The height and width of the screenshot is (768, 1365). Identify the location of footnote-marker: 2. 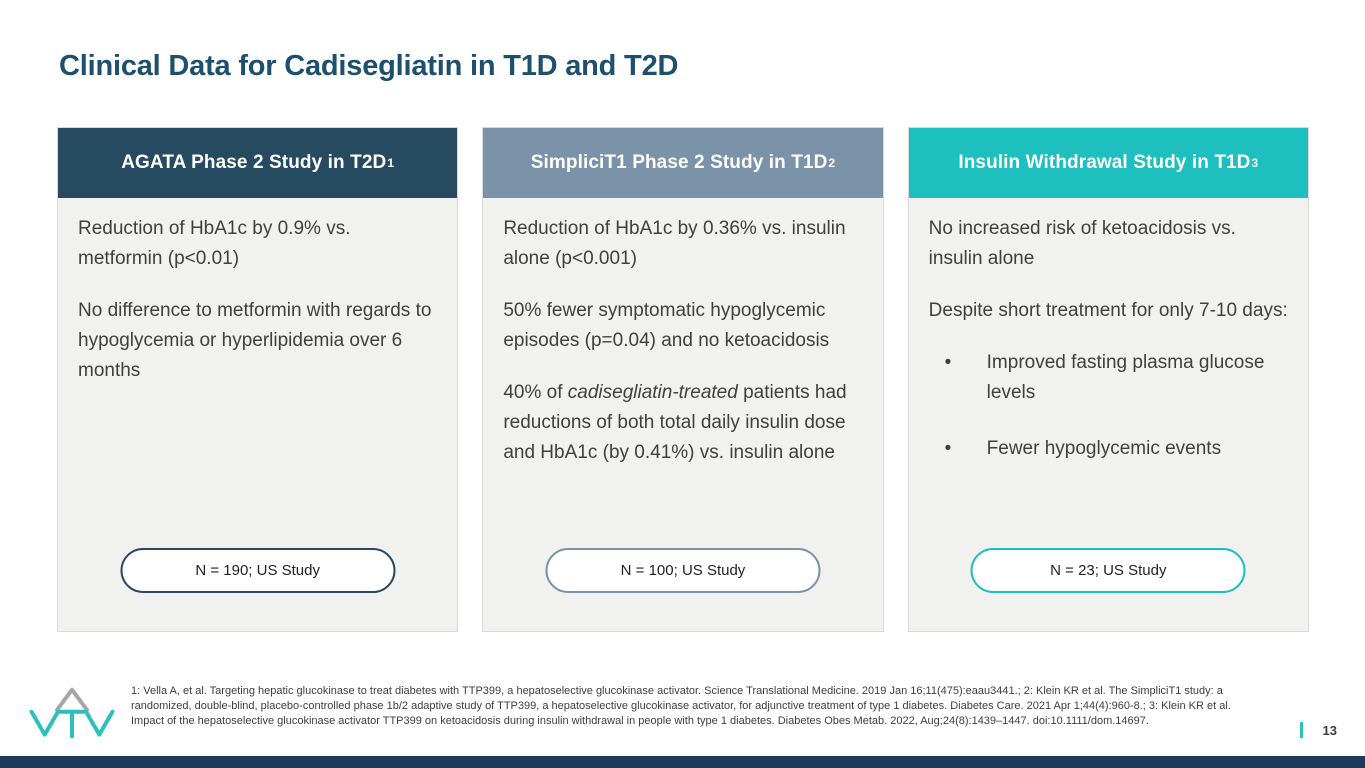
(832, 163).